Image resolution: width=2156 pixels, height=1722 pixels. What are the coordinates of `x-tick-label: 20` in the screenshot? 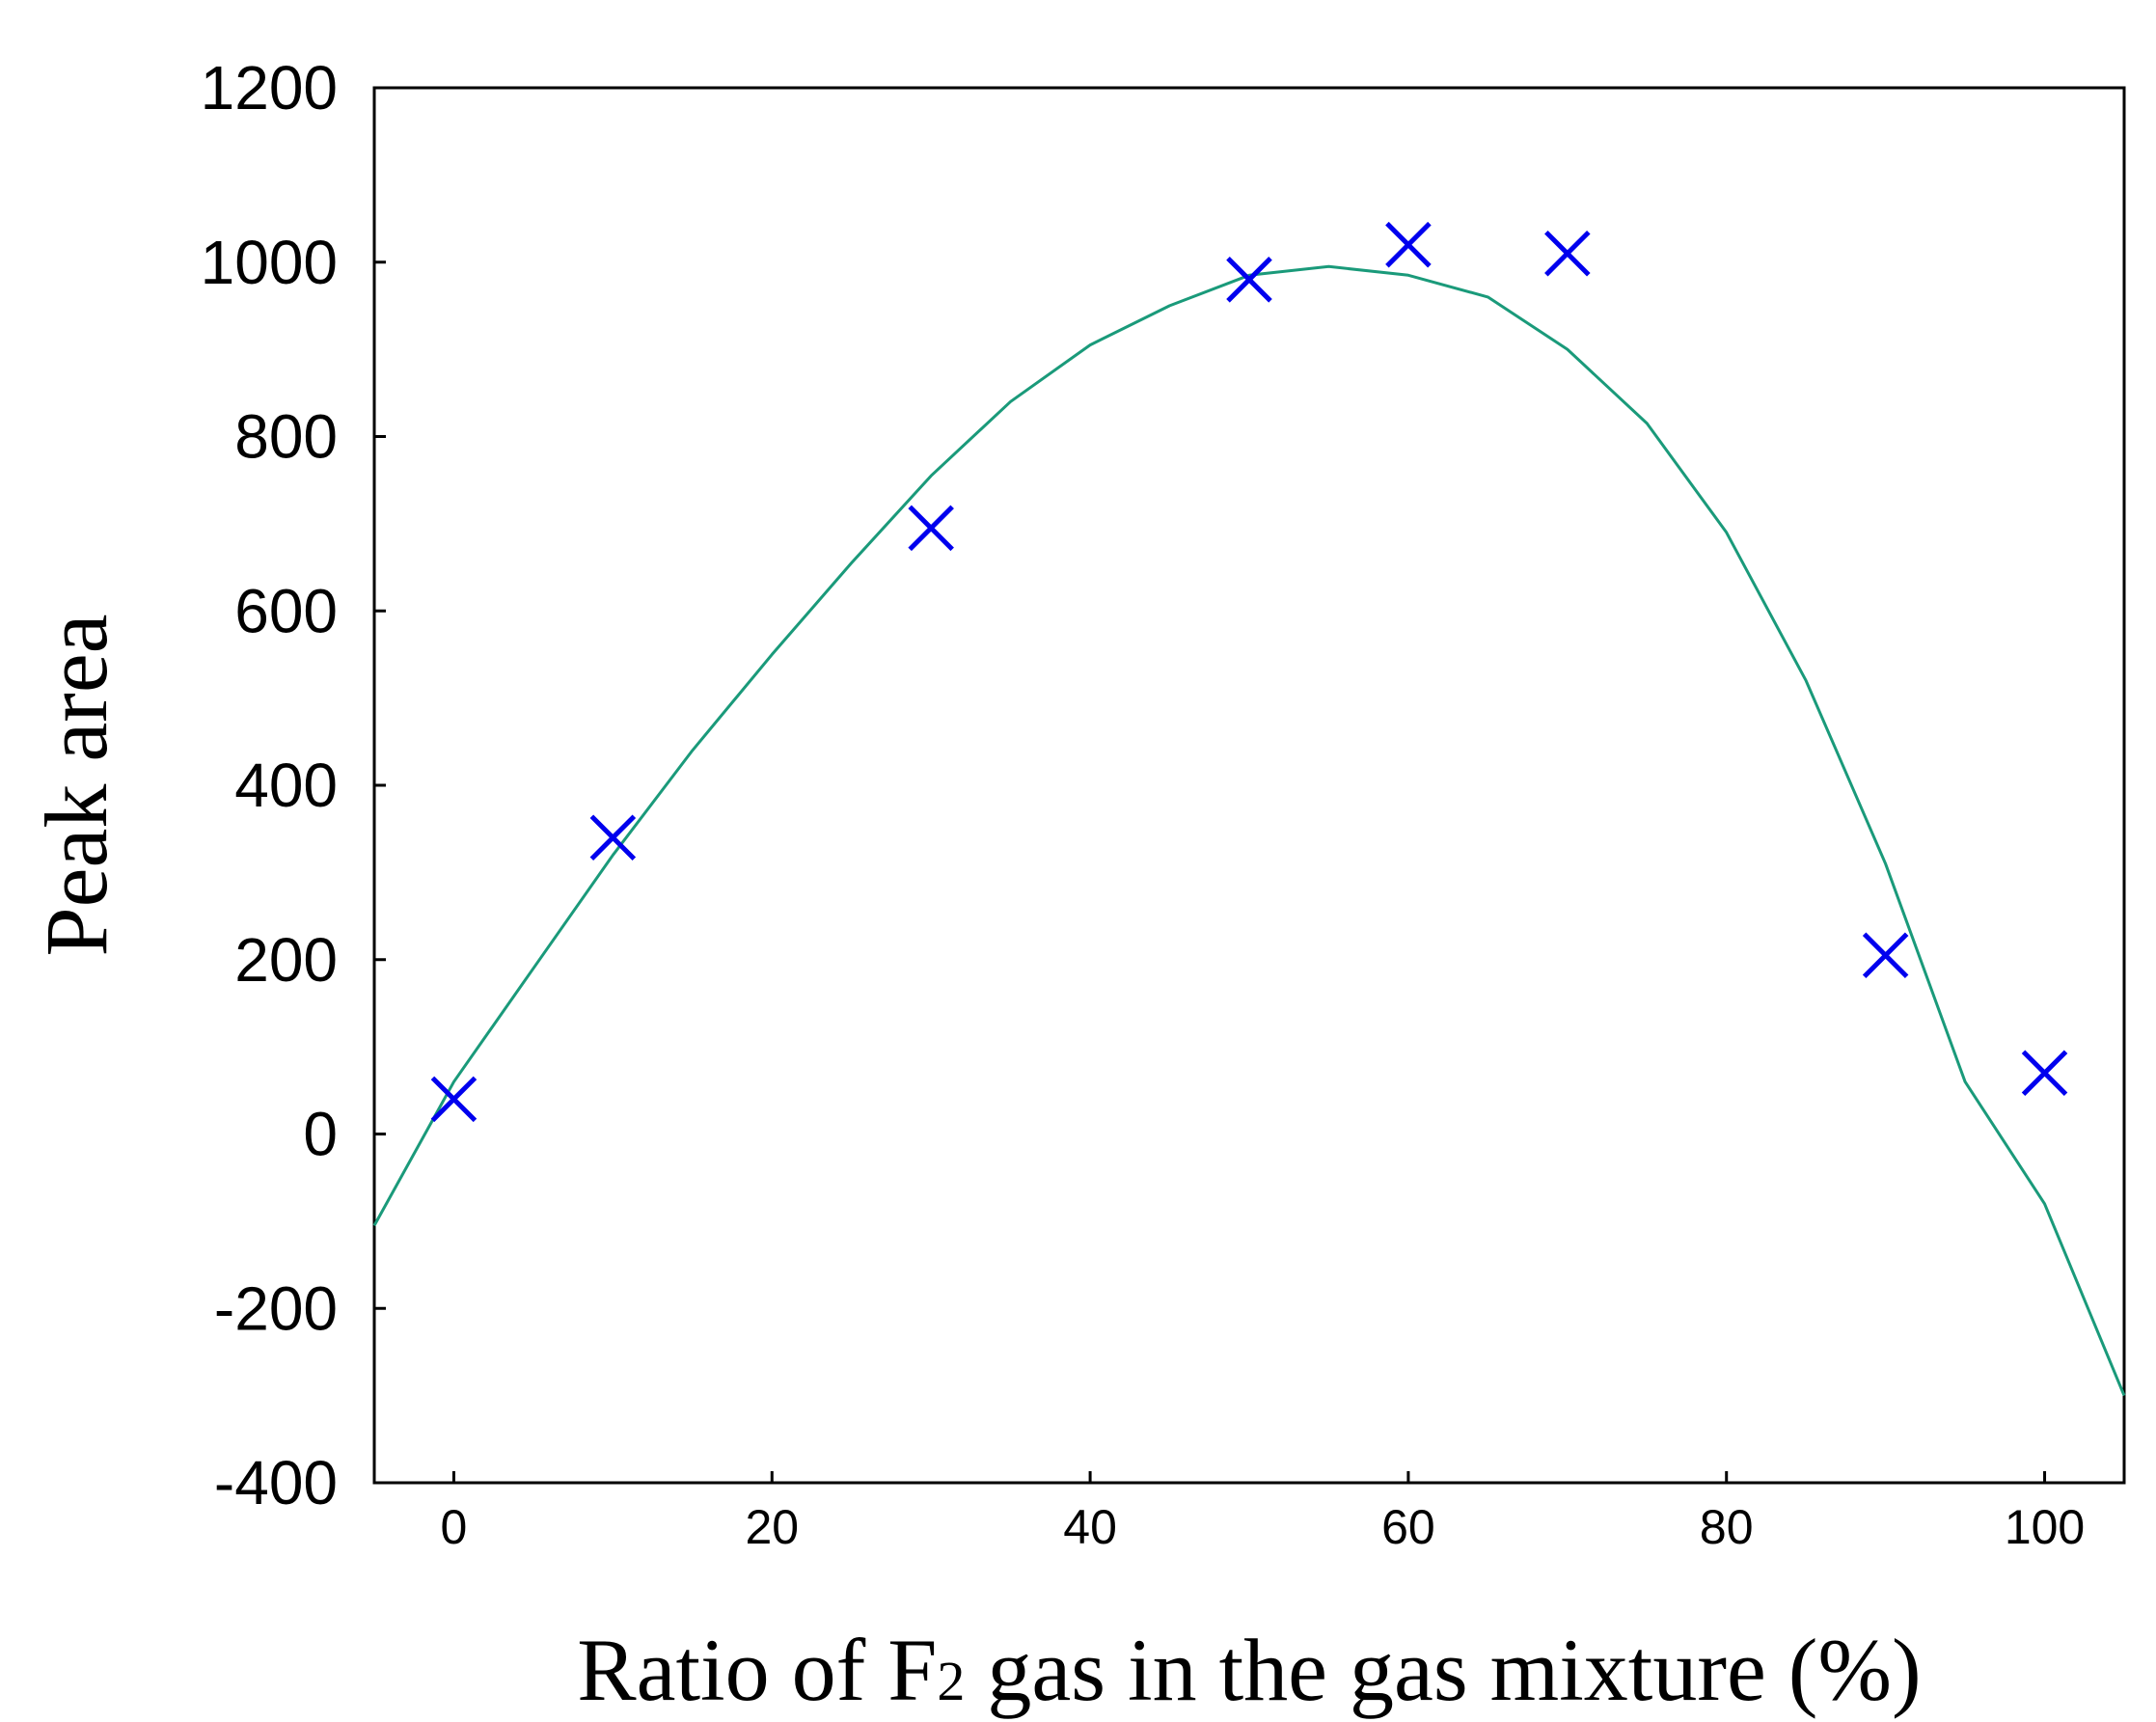 It's located at (772, 1527).